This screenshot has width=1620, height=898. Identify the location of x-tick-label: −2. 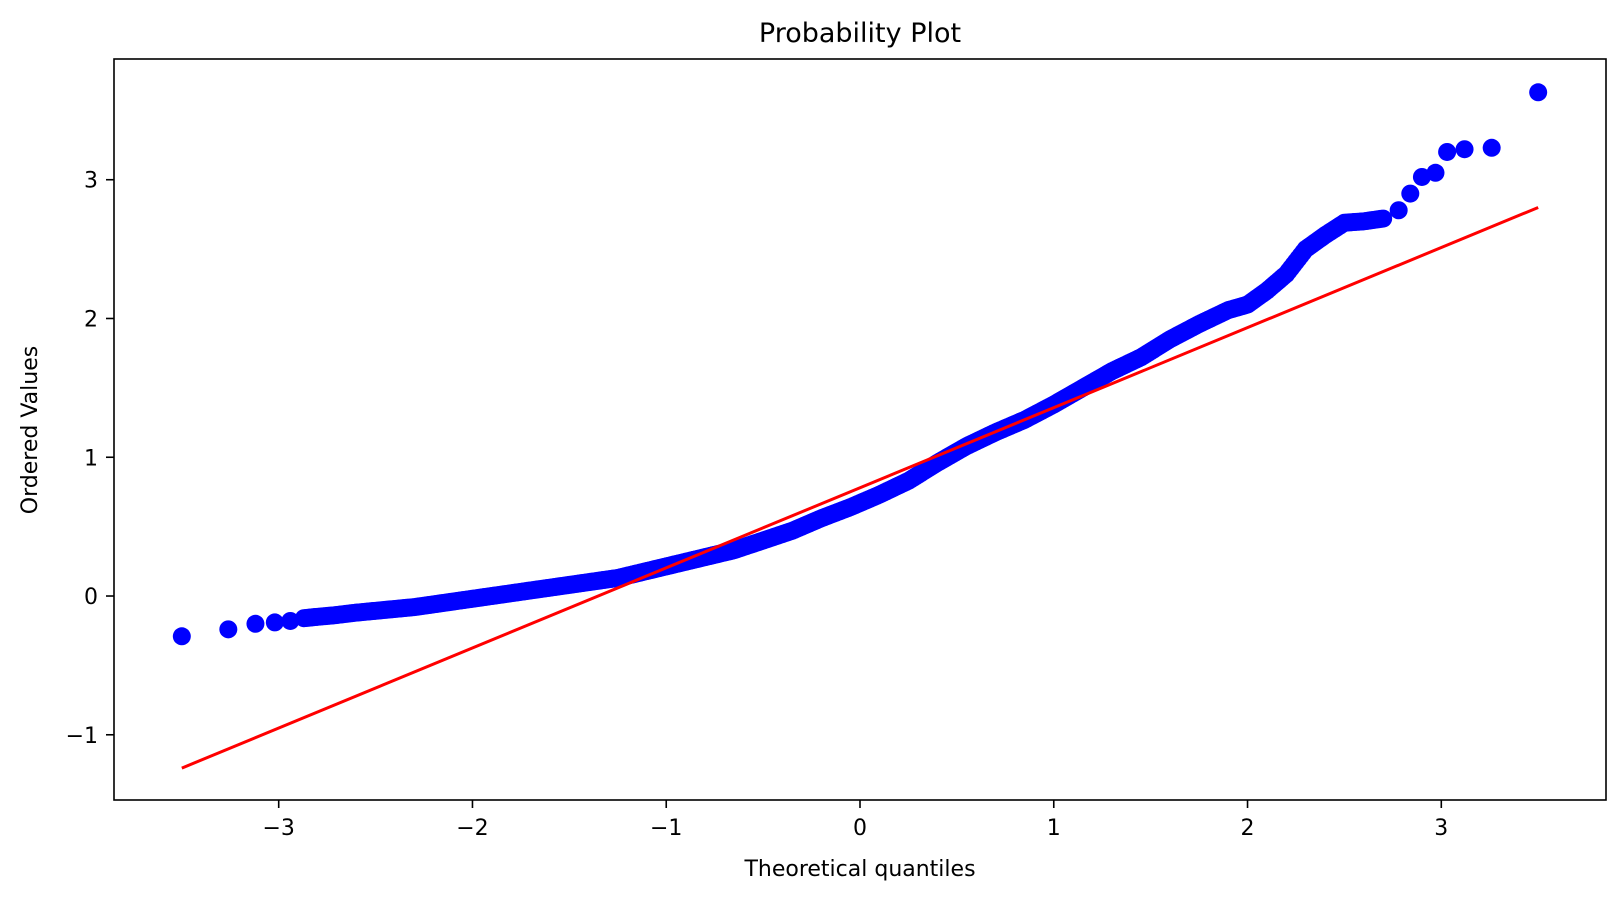
(472, 828).